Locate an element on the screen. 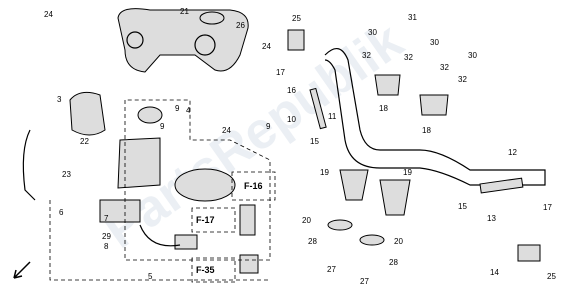 The width and height of the screenshot is (578, 296). callout: 12 is located at coordinates (512, 152).